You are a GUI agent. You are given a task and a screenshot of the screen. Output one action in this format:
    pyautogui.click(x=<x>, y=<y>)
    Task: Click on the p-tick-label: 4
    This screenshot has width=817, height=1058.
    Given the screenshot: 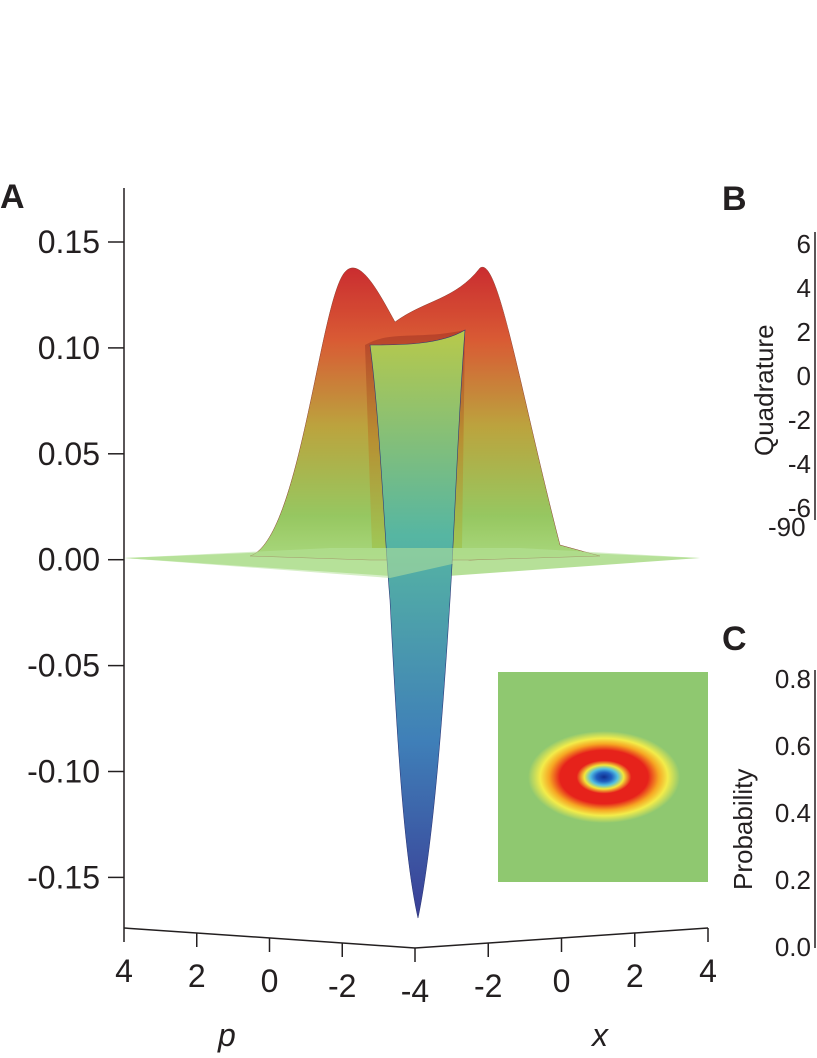 What is the action you would take?
    pyautogui.click(x=124, y=971)
    